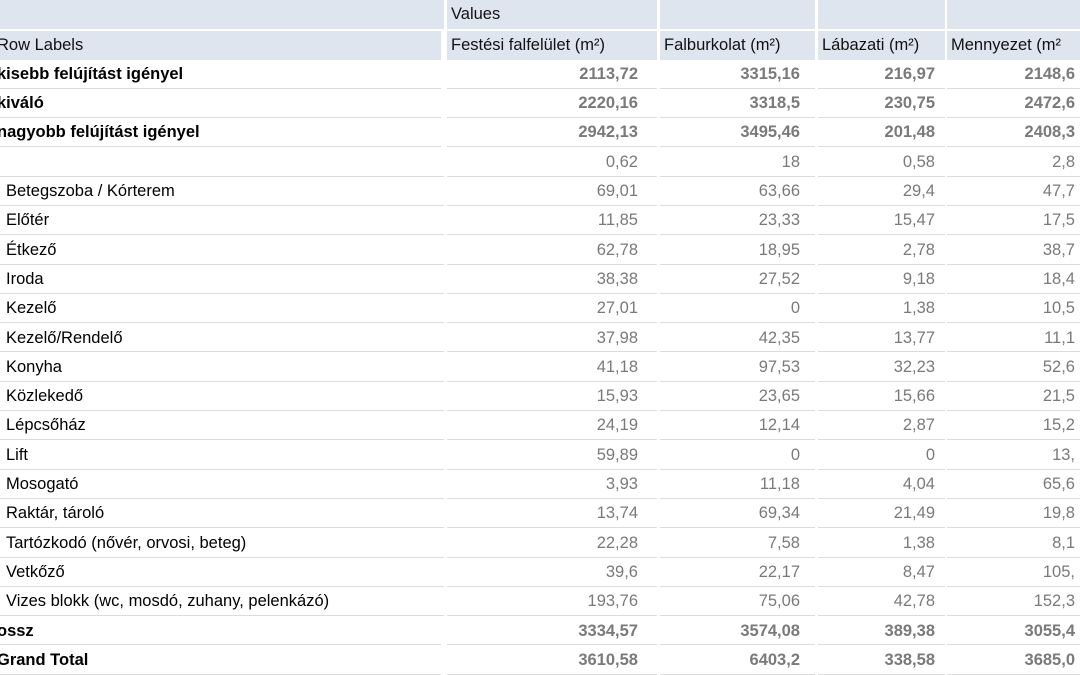 Image resolution: width=1080 pixels, height=675 pixels. What do you see at coordinates (1013, 309) in the screenshot?
I see `value-cell: 10,5` at bounding box center [1013, 309].